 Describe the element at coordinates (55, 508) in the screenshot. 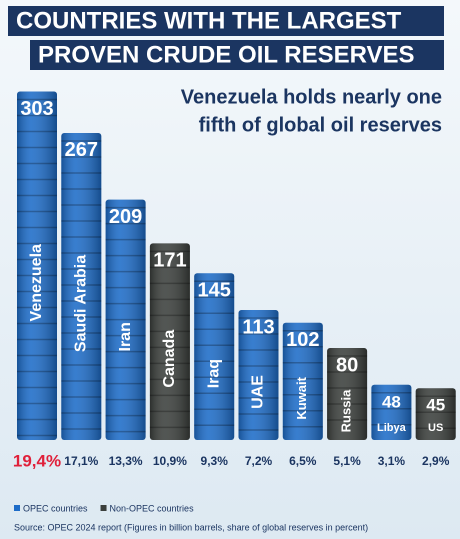

I see `legend-label: OPEC countries` at that location.